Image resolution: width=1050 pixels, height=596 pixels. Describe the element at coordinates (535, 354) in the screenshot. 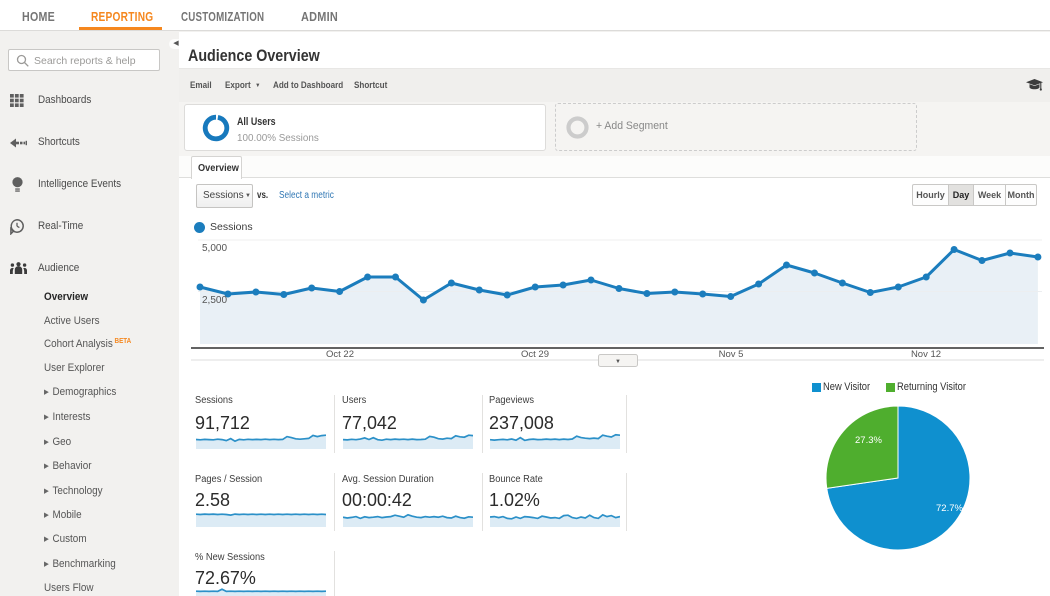

I see `svg-text: Oct 29` at that location.